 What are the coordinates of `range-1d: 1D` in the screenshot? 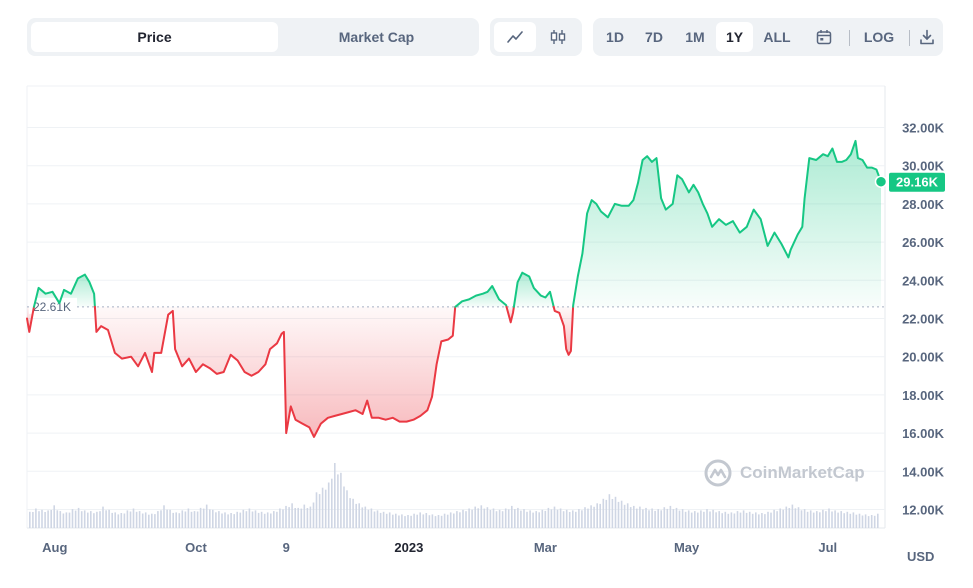 It's located at (615, 37).